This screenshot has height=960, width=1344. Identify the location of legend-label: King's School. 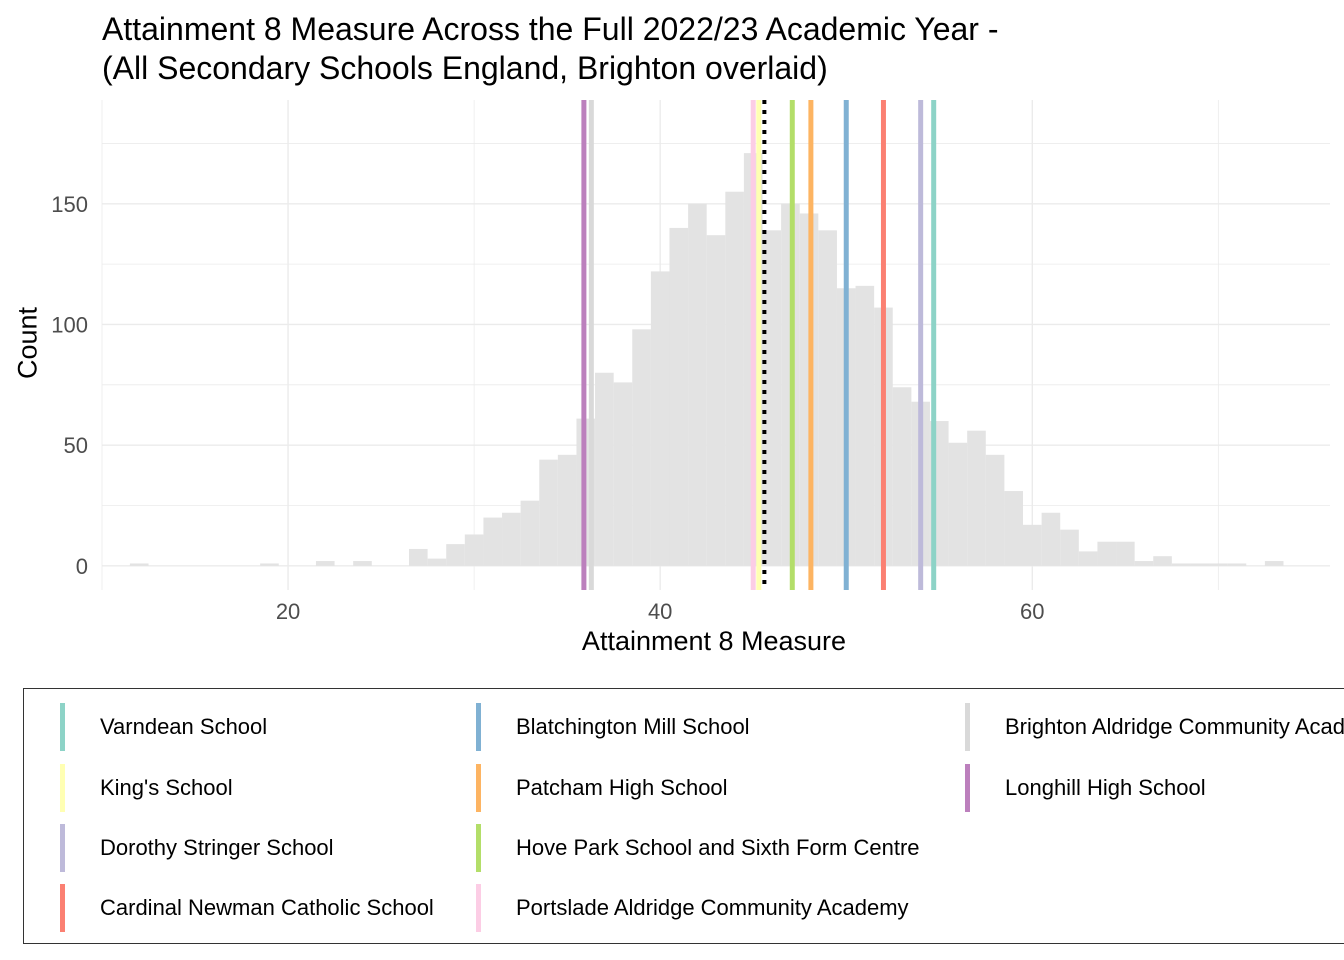
(166, 787).